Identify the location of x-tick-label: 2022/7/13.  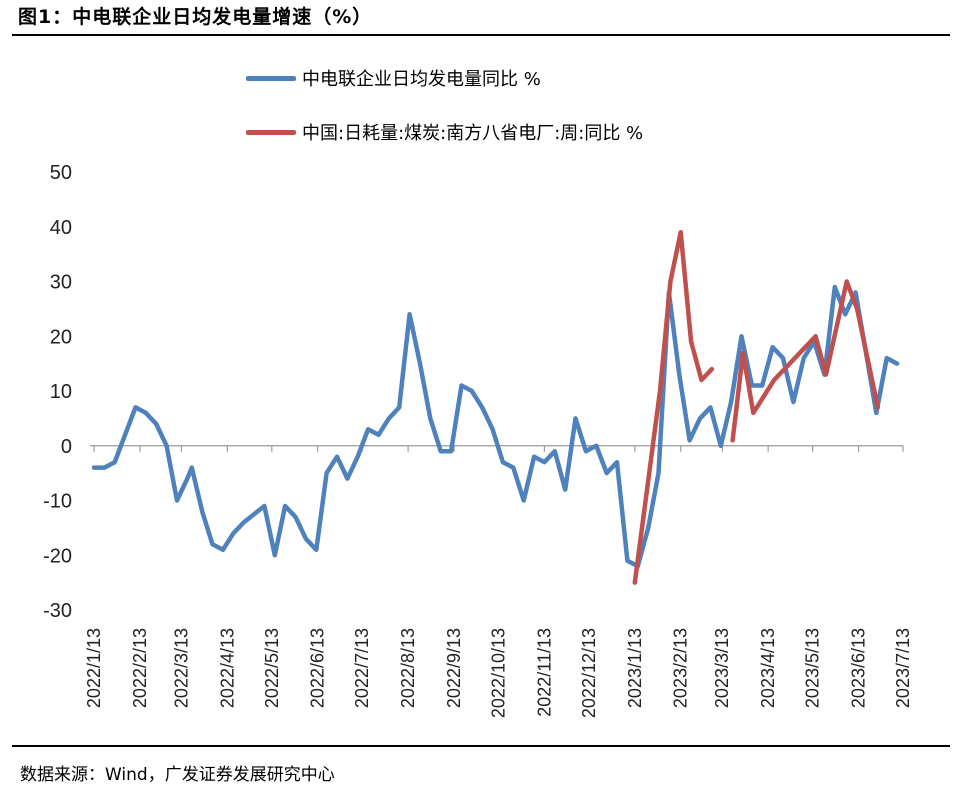
(362, 668).